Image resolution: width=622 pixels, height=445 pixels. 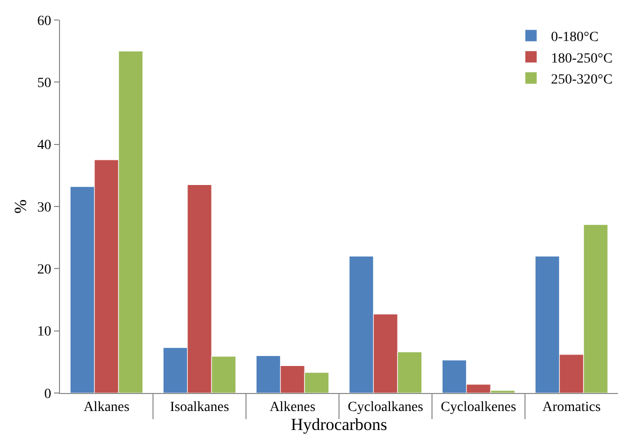 What do you see at coordinates (44, 270) in the screenshot?
I see `y-tick-label: 20` at bounding box center [44, 270].